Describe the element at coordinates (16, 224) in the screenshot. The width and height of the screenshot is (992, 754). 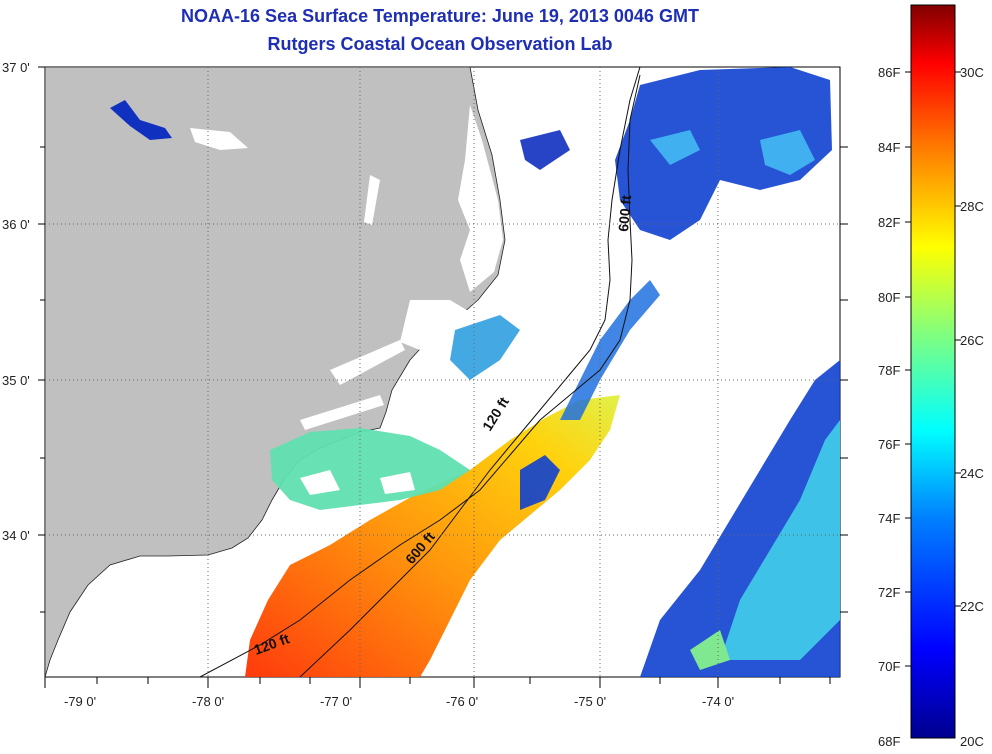
I see `lat-label: 36 0'` at that location.